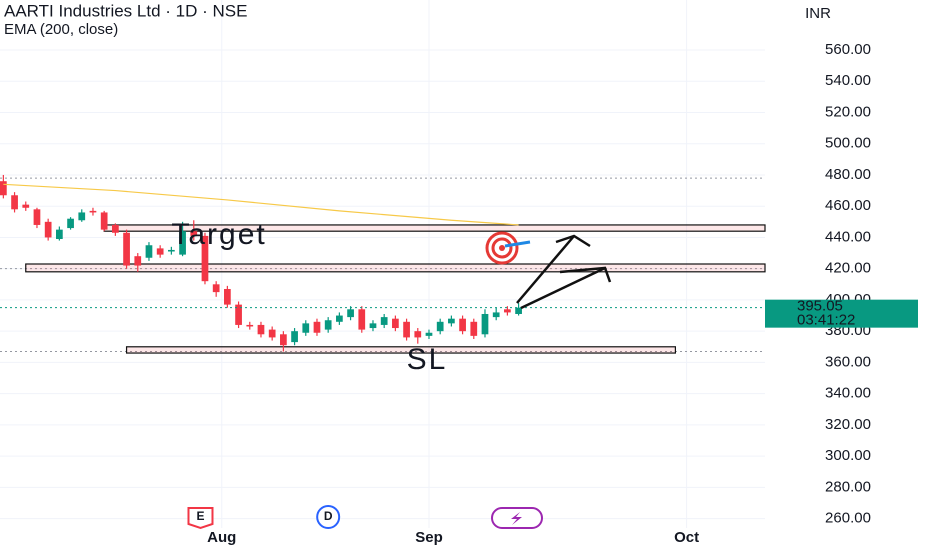 The height and width of the screenshot is (550, 932). What do you see at coordinates (848, 455) in the screenshot?
I see `y-tick-label: 300.00` at bounding box center [848, 455].